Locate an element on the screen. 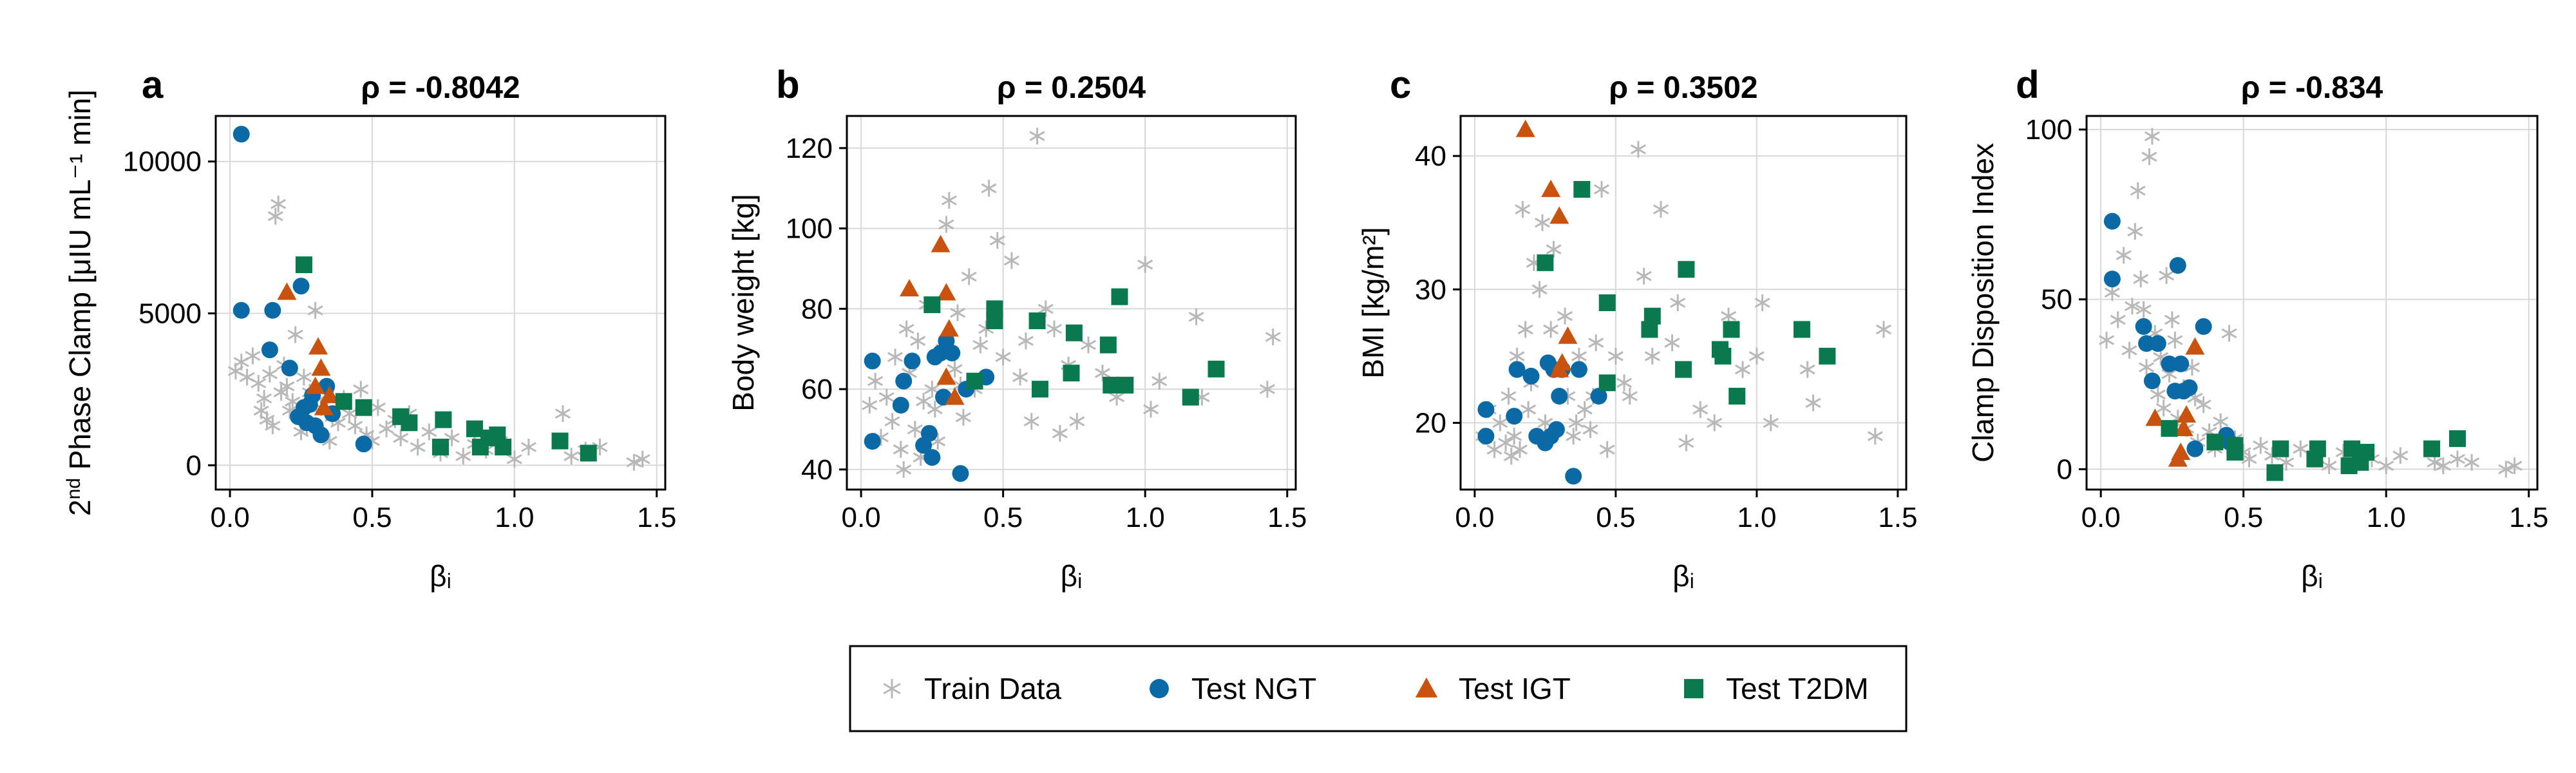  panel-title: ρ = -0.834 is located at coordinates (2312, 88).